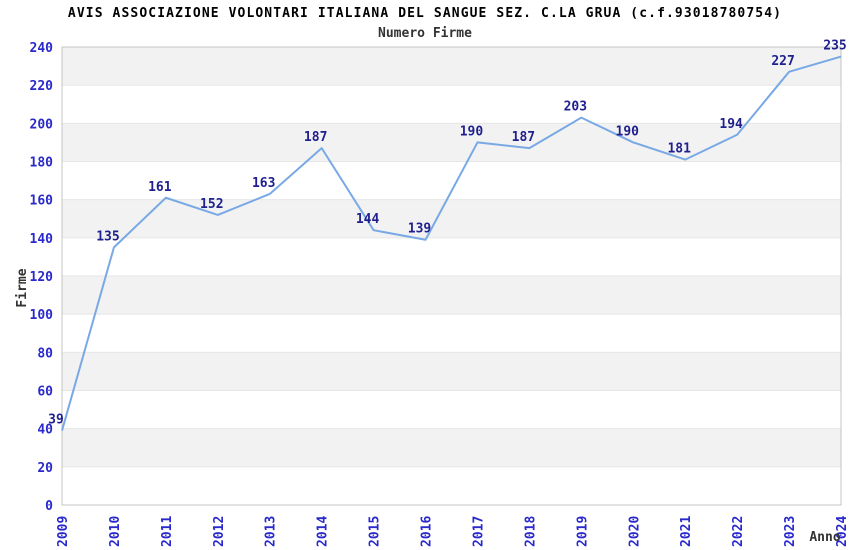 Image resolution: width=850 pixels, height=550 pixels. What do you see at coordinates (782, 61) in the screenshot?
I see `value-label: 227` at bounding box center [782, 61].